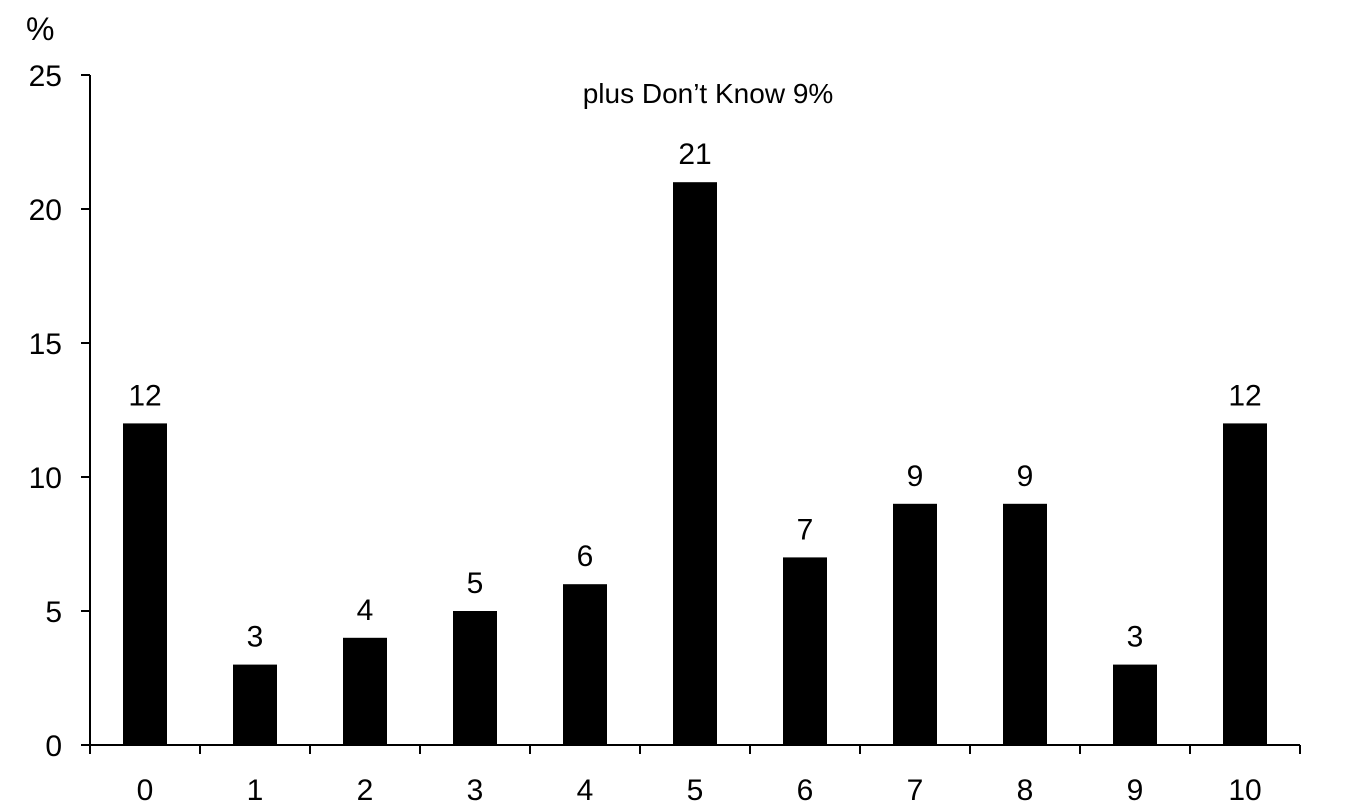 Image resolution: width=1348 pixels, height=808 pixels. What do you see at coordinates (1244, 790) in the screenshot?
I see `x-tick-label: 10` at bounding box center [1244, 790].